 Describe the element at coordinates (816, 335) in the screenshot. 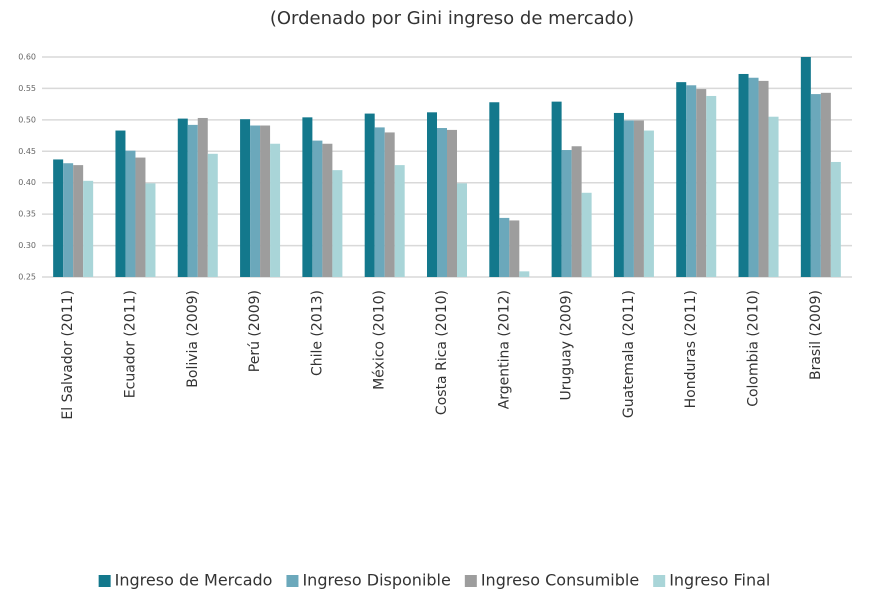

I see `x-tick-label: Brasil (2009)` at that location.